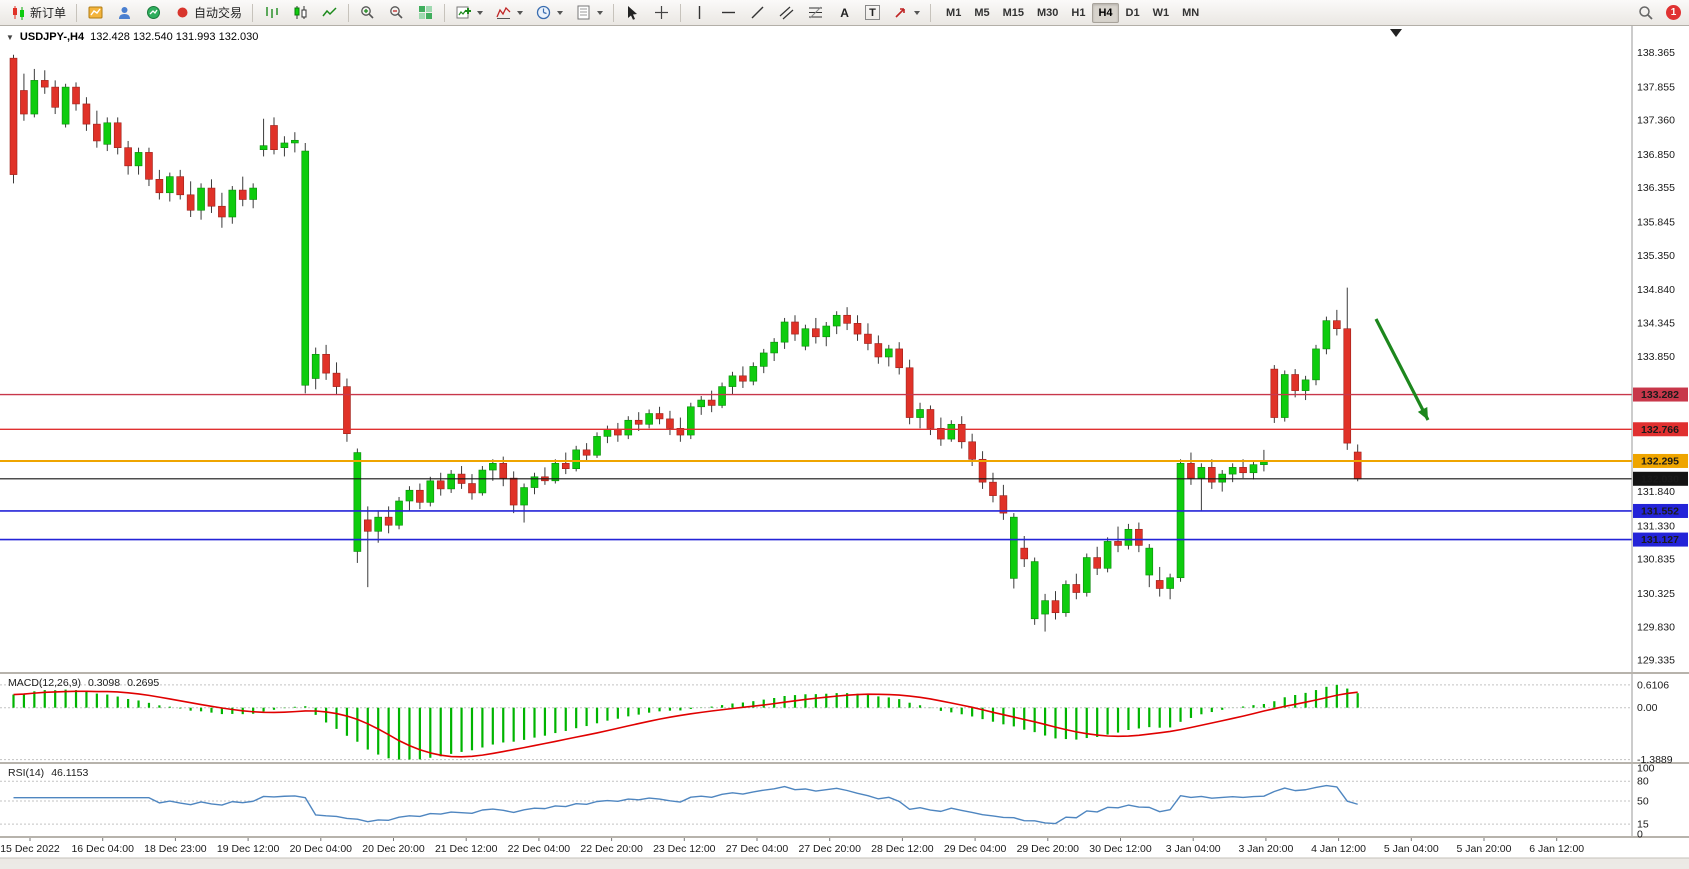  Describe the element at coordinates (1673, 12) in the screenshot. I see `notification-badge: 1` at that location.